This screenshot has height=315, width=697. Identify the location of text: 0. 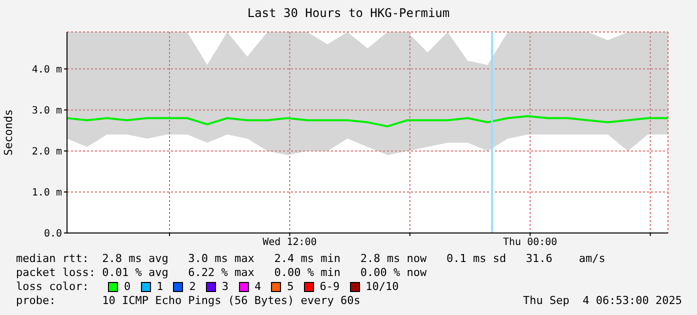
(127, 287).